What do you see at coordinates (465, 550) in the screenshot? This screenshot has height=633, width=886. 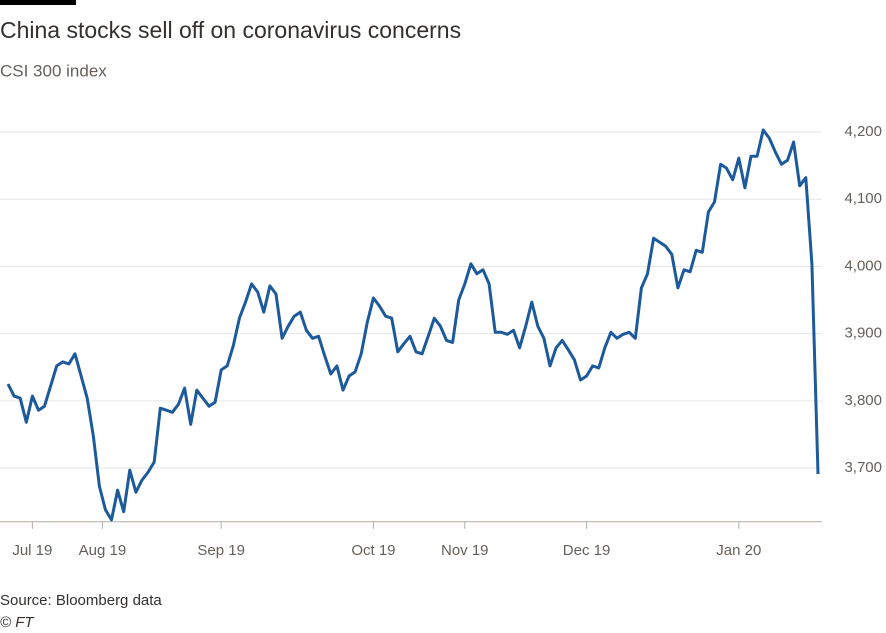 I see `x-tick-label: Nov 19` at bounding box center [465, 550].